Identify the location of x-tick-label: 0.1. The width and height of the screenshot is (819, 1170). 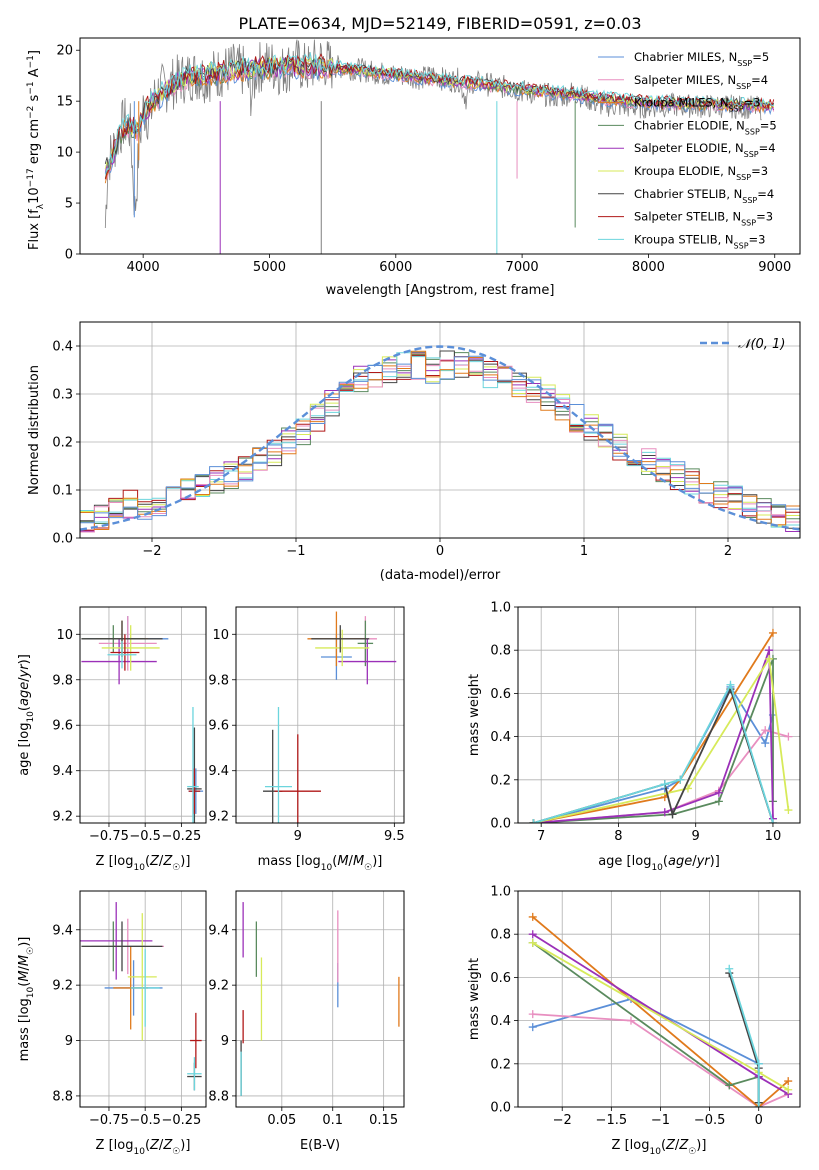
(332, 1120).